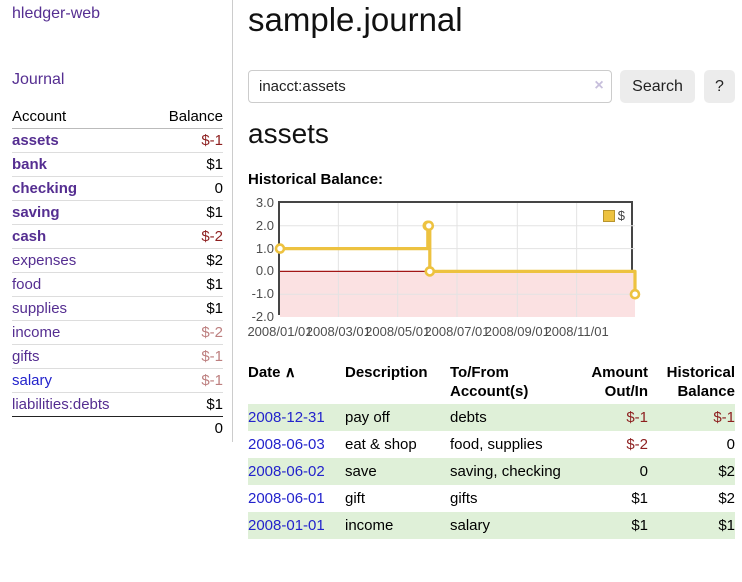 The width and height of the screenshot is (742, 582). Describe the element at coordinates (457, 331) in the screenshot. I see `x-tick-label: 2008/07/01` at that location.